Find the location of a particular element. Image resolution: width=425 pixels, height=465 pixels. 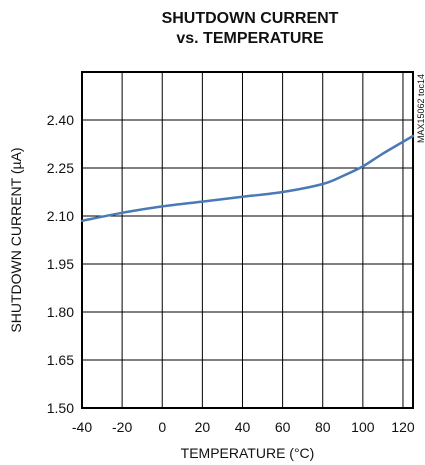

y-tick-label: 1.50 is located at coordinates (60, 408).